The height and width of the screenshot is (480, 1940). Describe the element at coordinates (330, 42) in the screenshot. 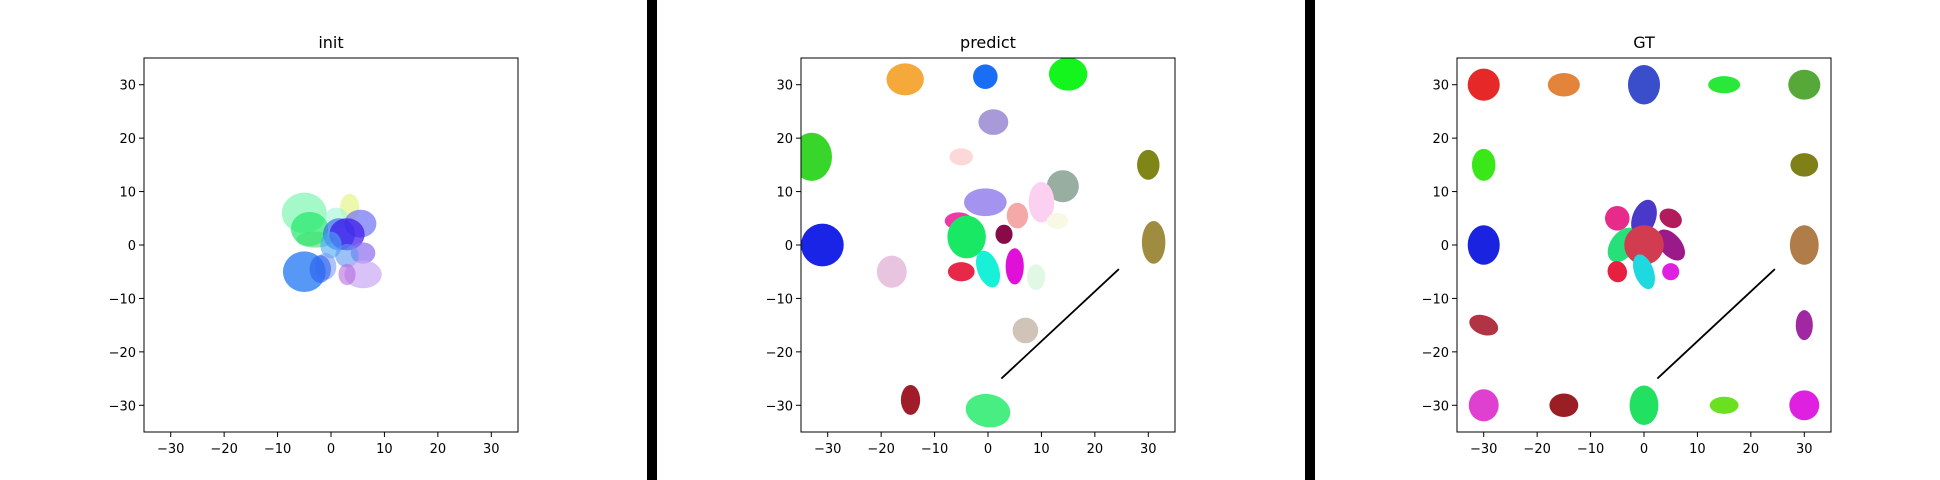

I see `panel-title: init` at that location.